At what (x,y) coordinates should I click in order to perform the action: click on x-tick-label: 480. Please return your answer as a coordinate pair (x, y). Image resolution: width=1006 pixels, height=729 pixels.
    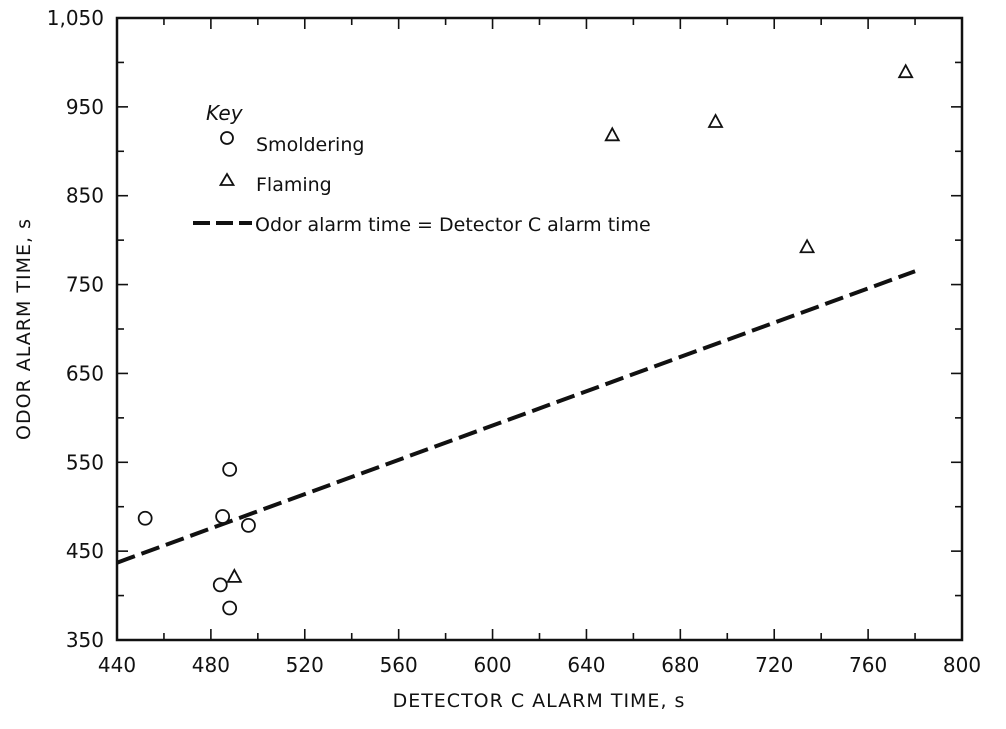
    Looking at the image, I should click on (211, 665).